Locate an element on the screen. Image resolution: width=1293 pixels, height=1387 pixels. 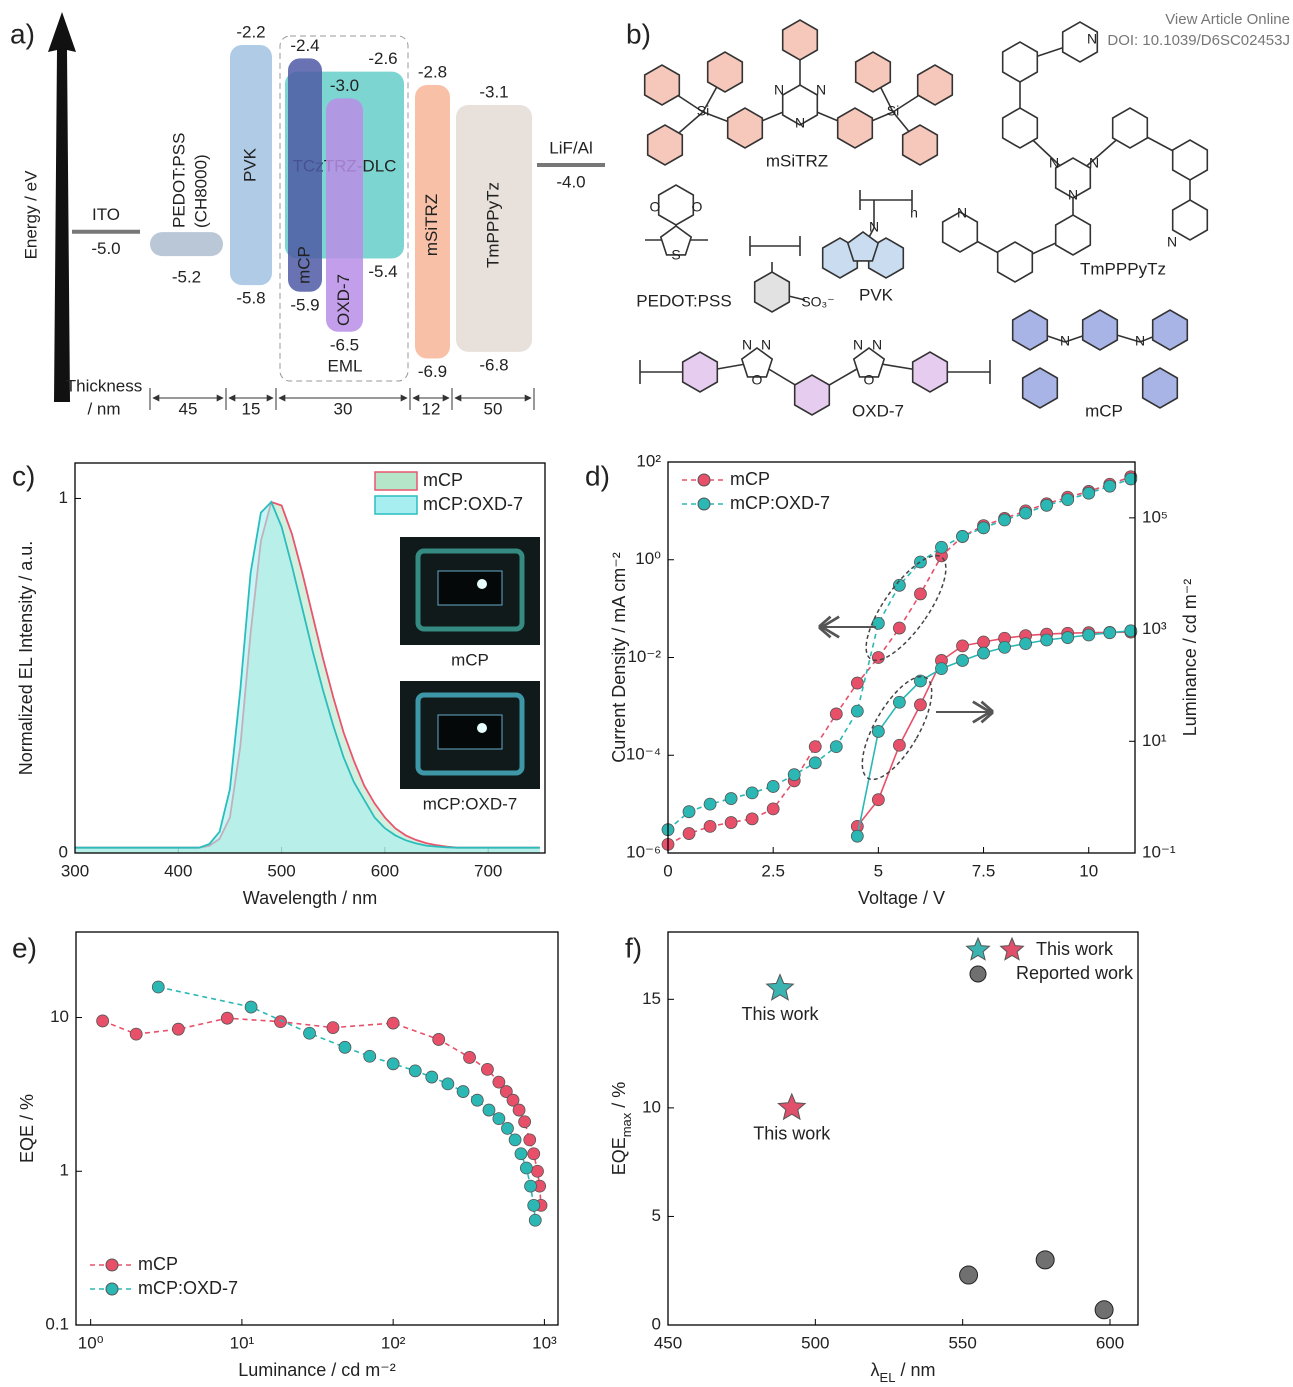
inset-label: mCP is located at coordinates (470, 659).